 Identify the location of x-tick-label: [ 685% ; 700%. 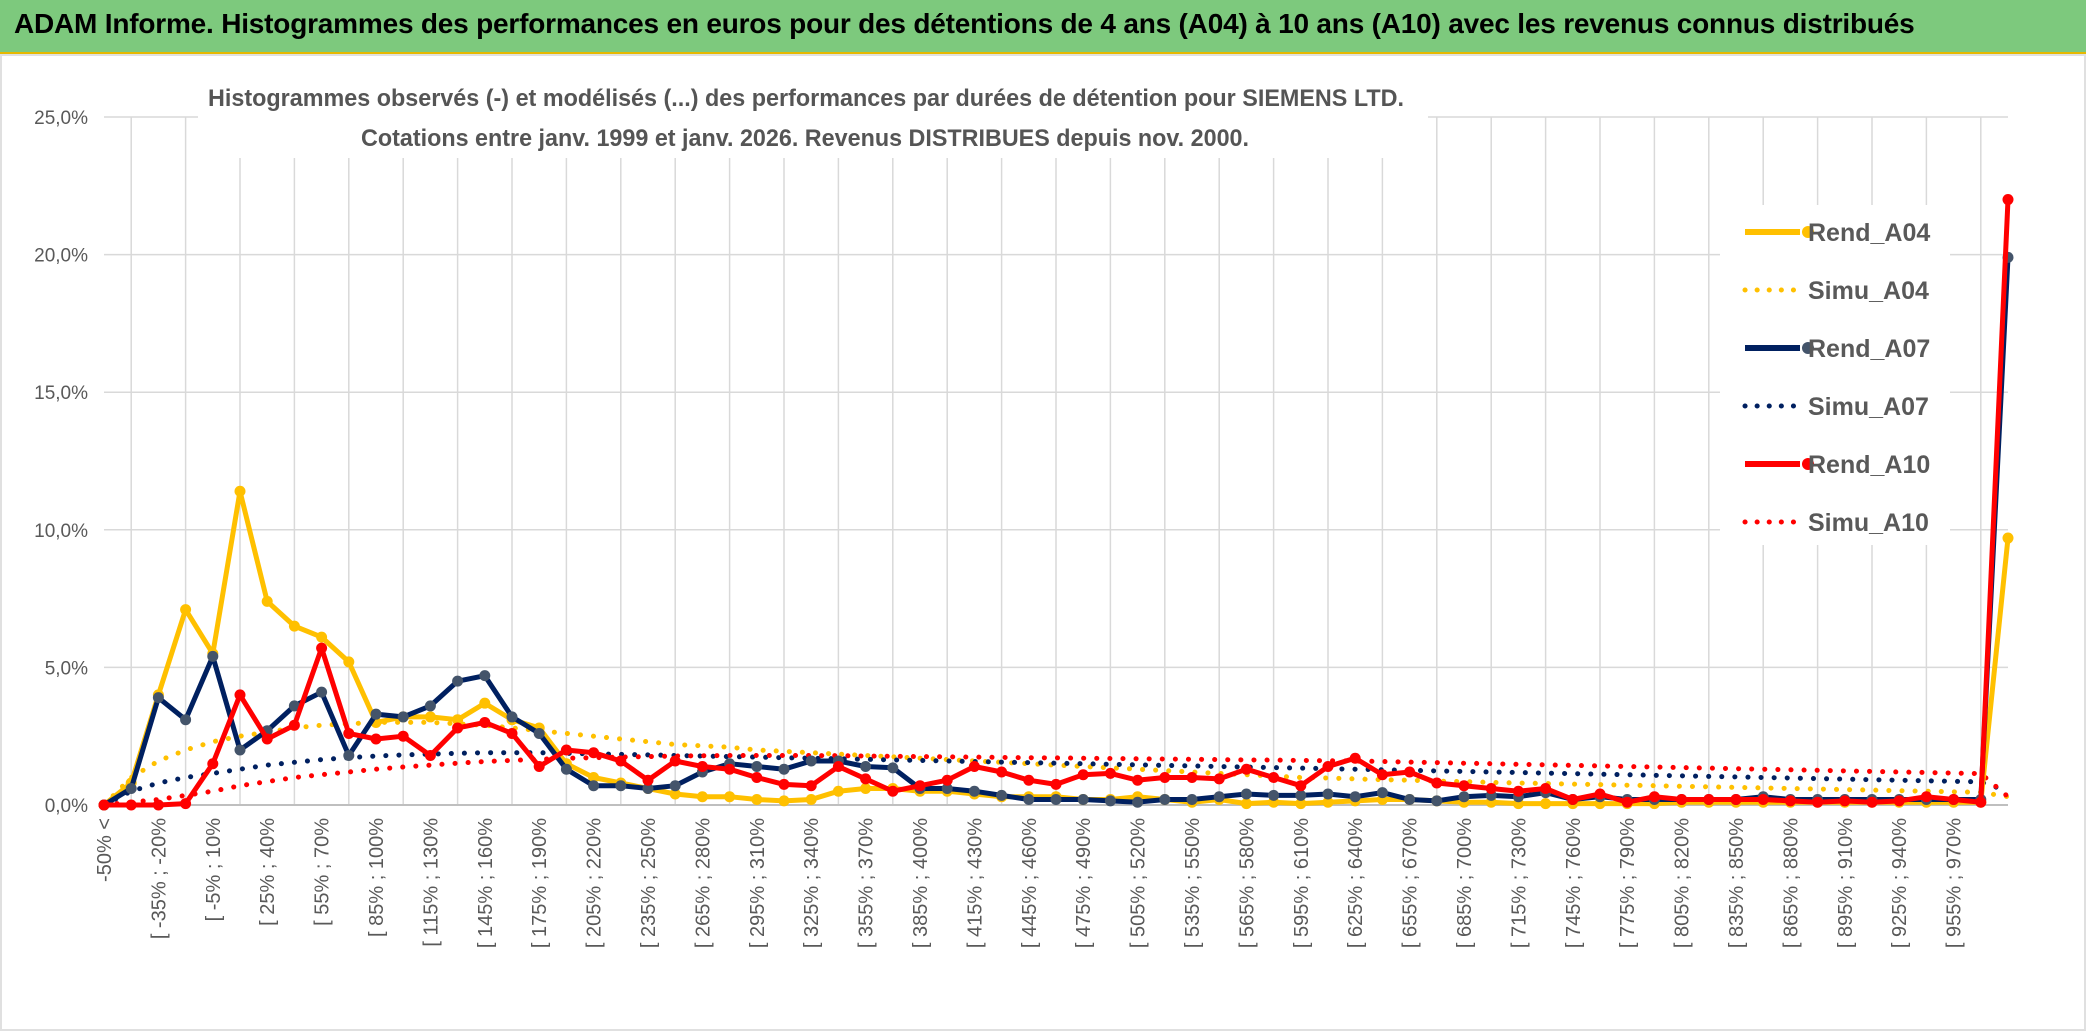
(1465, 883).